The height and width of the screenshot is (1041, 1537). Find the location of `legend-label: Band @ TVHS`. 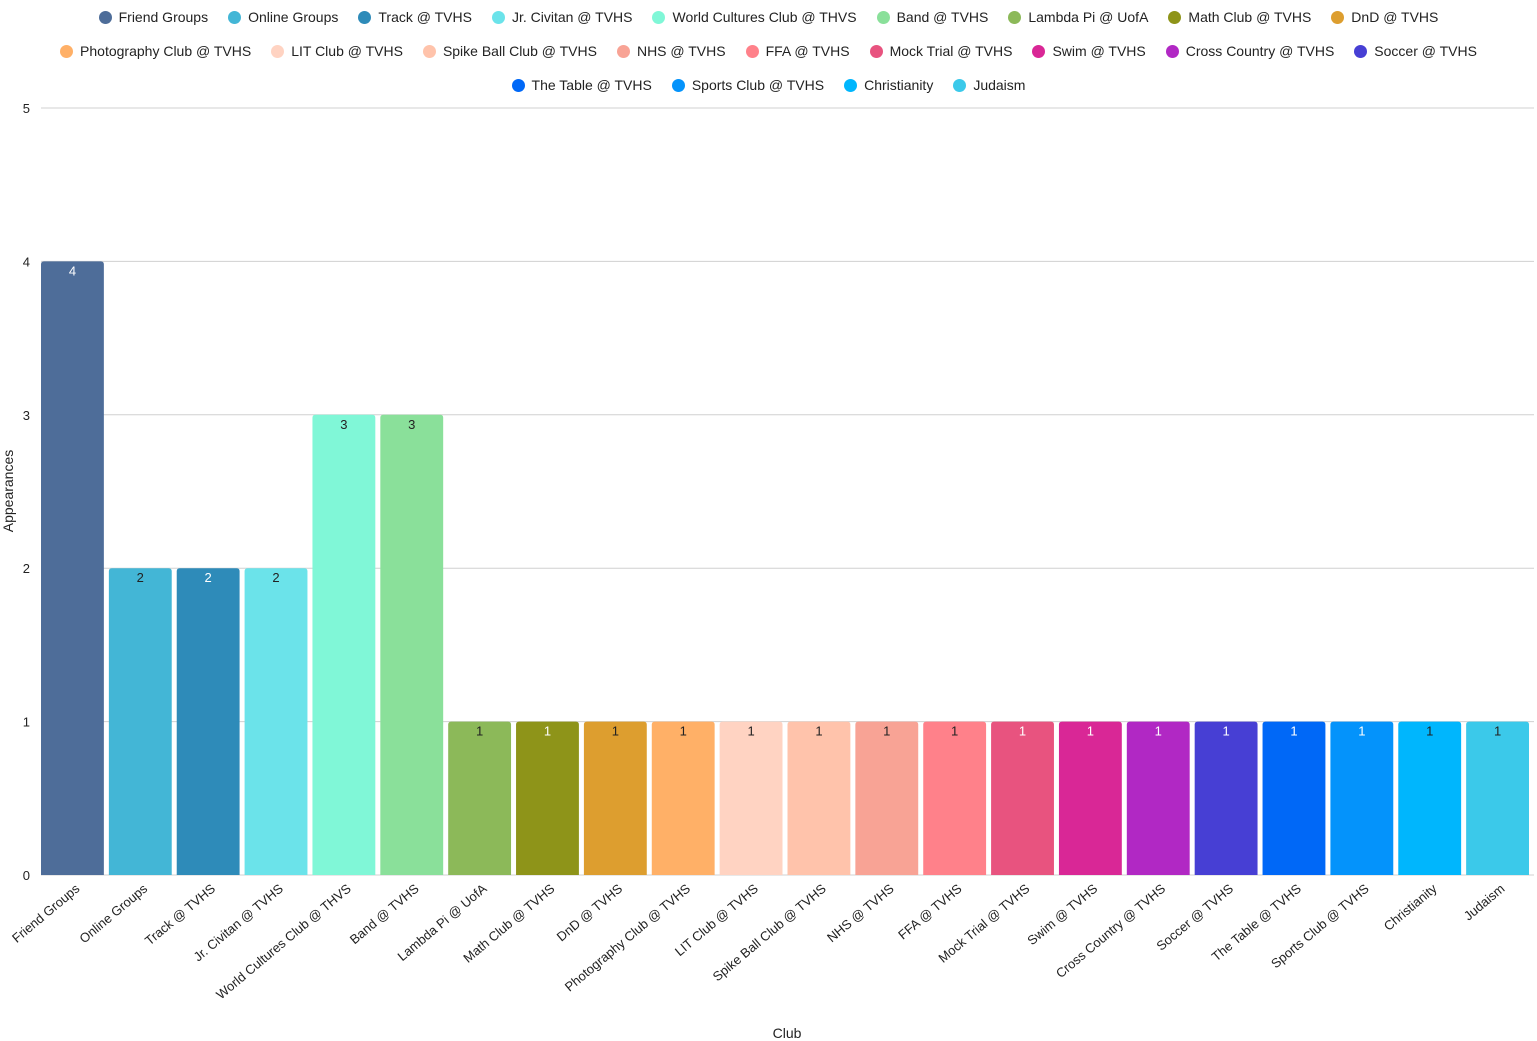

legend-label: Band @ TVHS is located at coordinates (942, 17).